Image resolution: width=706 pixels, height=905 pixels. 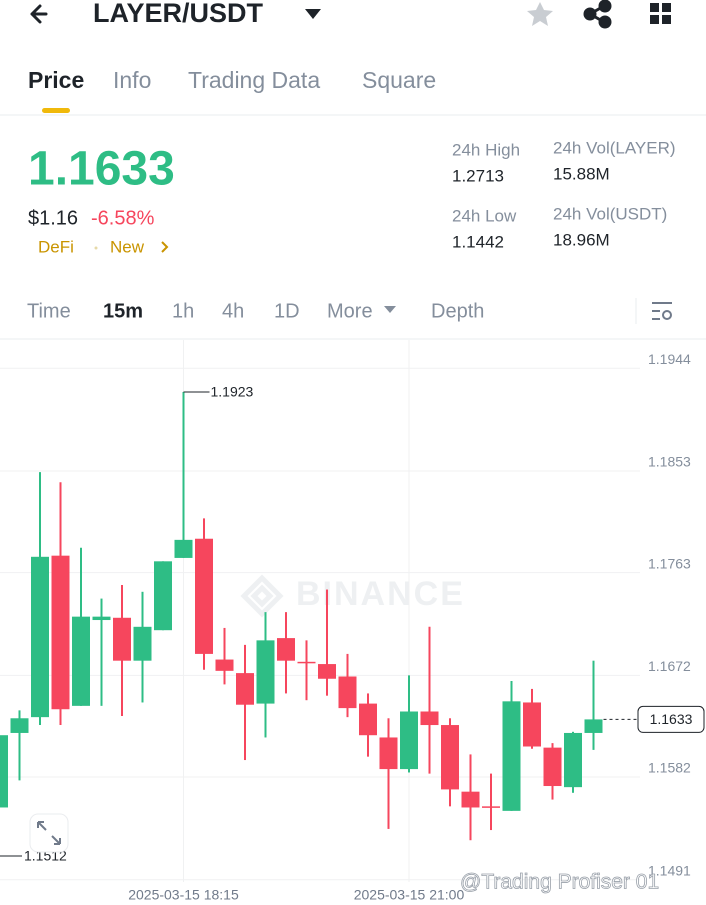 What do you see at coordinates (183, 311) in the screenshot?
I see `interval: 1h` at bounding box center [183, 311].